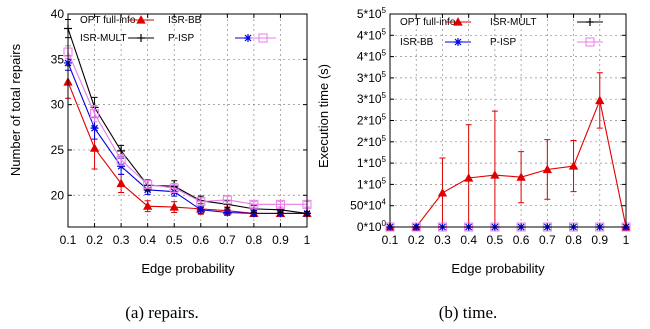  What do you see at coordinates (508, 163) in the screenshot?
I see `series-line` at bounding box center [508, 163].